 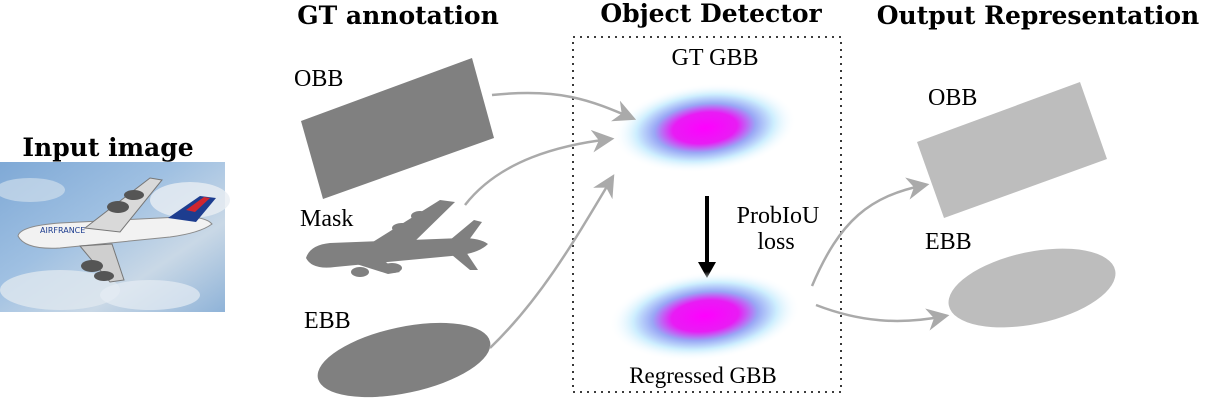 What do you see at coordinates (404, 360) in the screenshot?
I see `gt-ebb-shape` at bounding box center [404, 360].